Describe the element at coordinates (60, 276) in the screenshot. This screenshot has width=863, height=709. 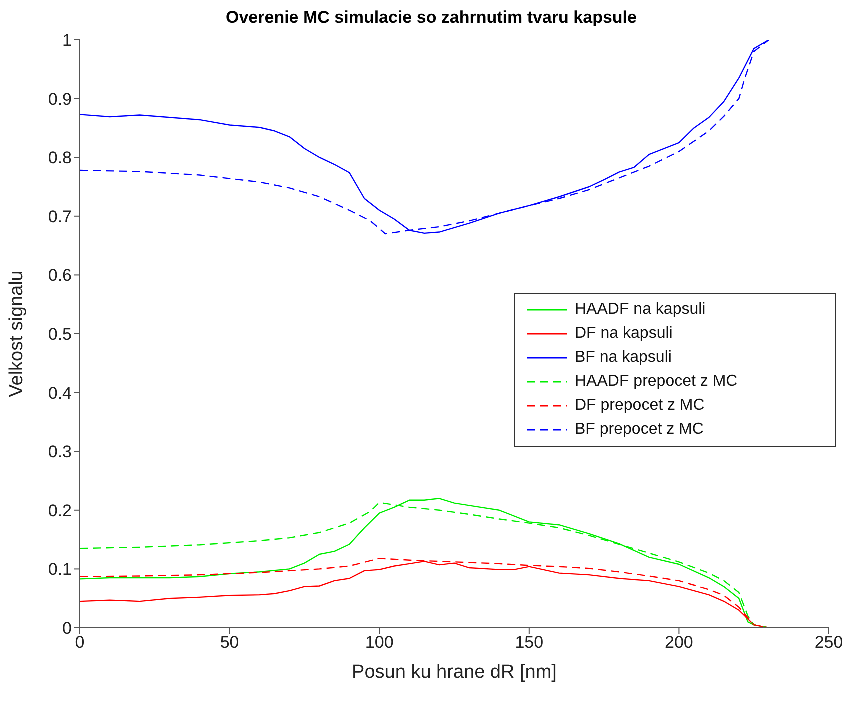
I see `y-tick-label: 0.6` at that location.